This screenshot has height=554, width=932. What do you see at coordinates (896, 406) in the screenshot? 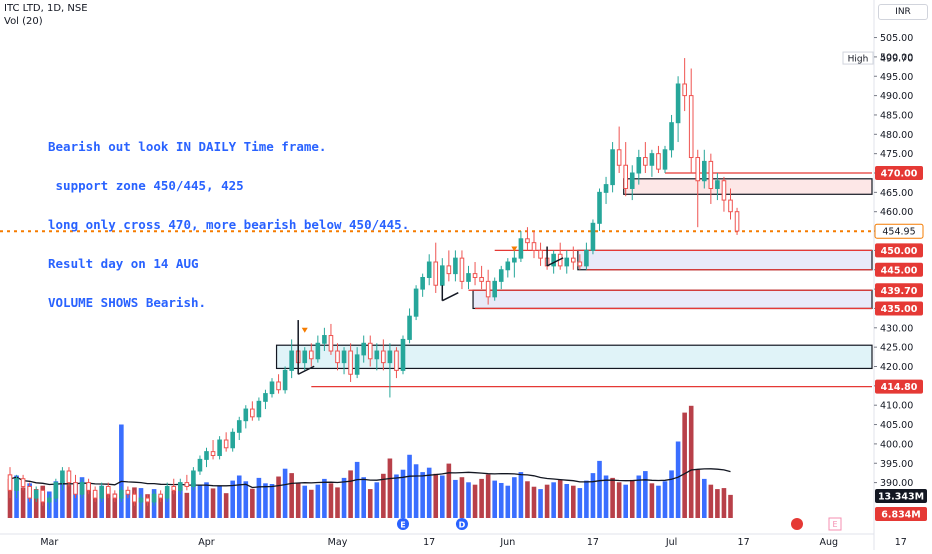
I see `price-tick-label: 410.00` at bounding box center [896, 406].